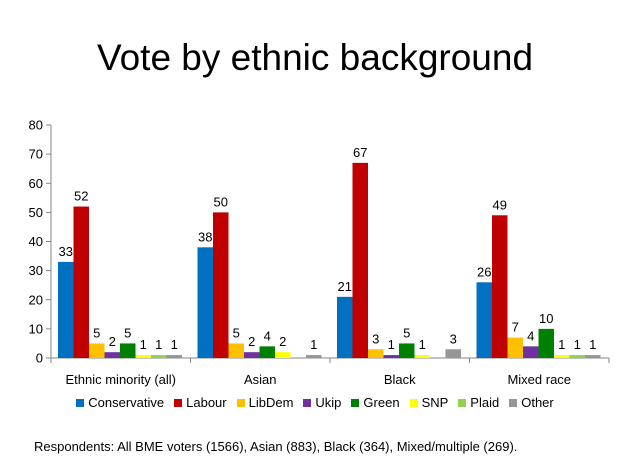 The height and width of the screenshot is (473, 630). Describe the element at coordinates (485, 402) in the screenshot. I see `legend-label: Plaid` at that location.